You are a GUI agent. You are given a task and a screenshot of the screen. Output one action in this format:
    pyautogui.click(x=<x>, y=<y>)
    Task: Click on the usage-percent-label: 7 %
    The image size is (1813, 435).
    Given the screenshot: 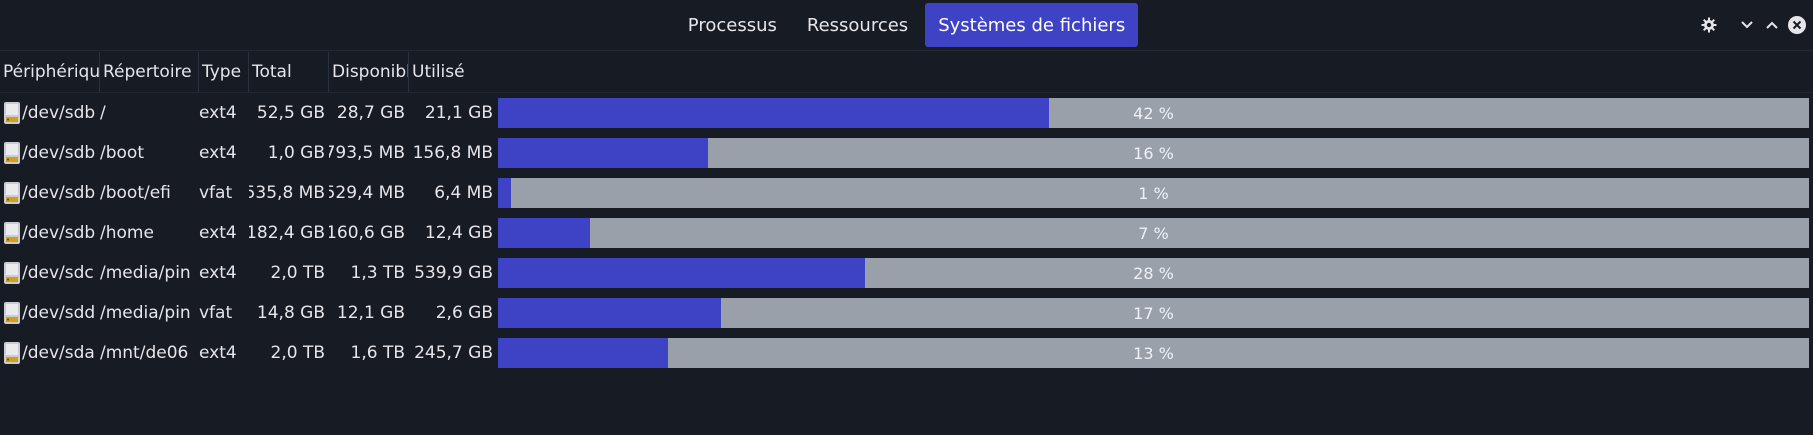 What is the action you would take?
    pyautogui.click(x=1153, y=233)
    